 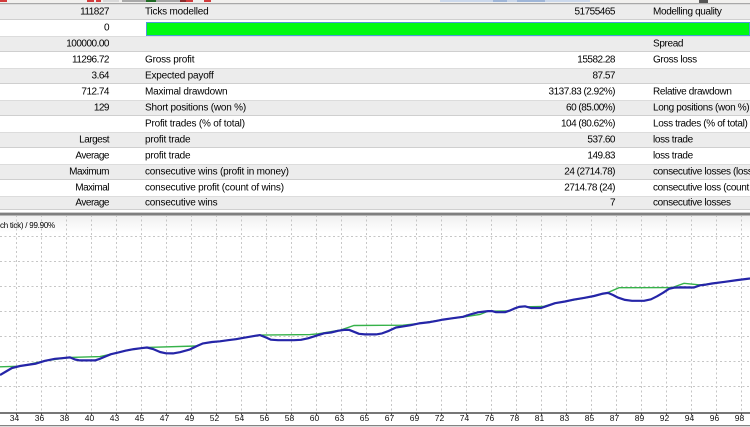 I want to click on svg-text: 74, so click(x=465, y=418).